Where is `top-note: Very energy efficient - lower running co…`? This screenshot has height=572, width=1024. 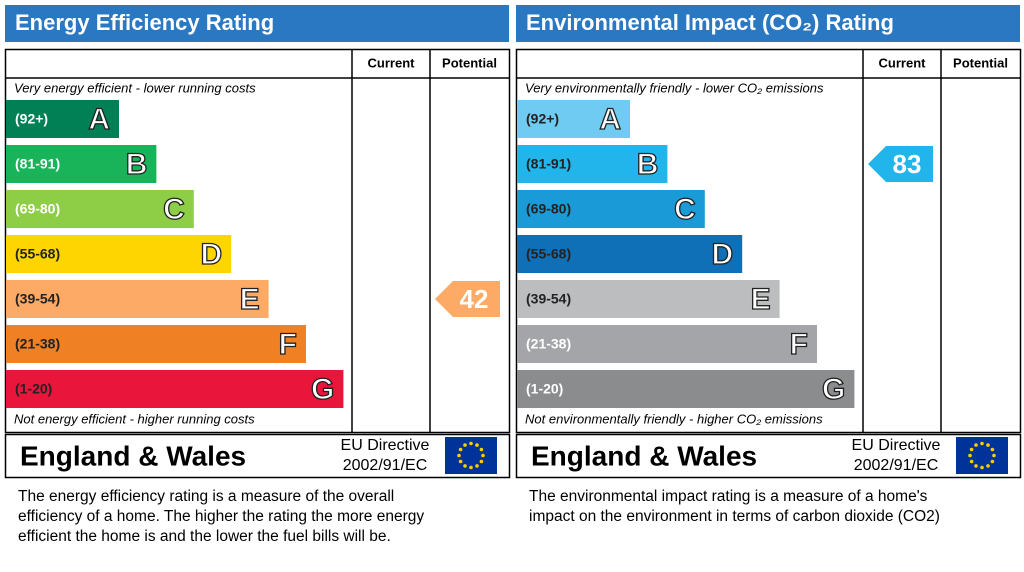
top-note: Very energy efficient - lower running co… is located at coordinates (135, 87).